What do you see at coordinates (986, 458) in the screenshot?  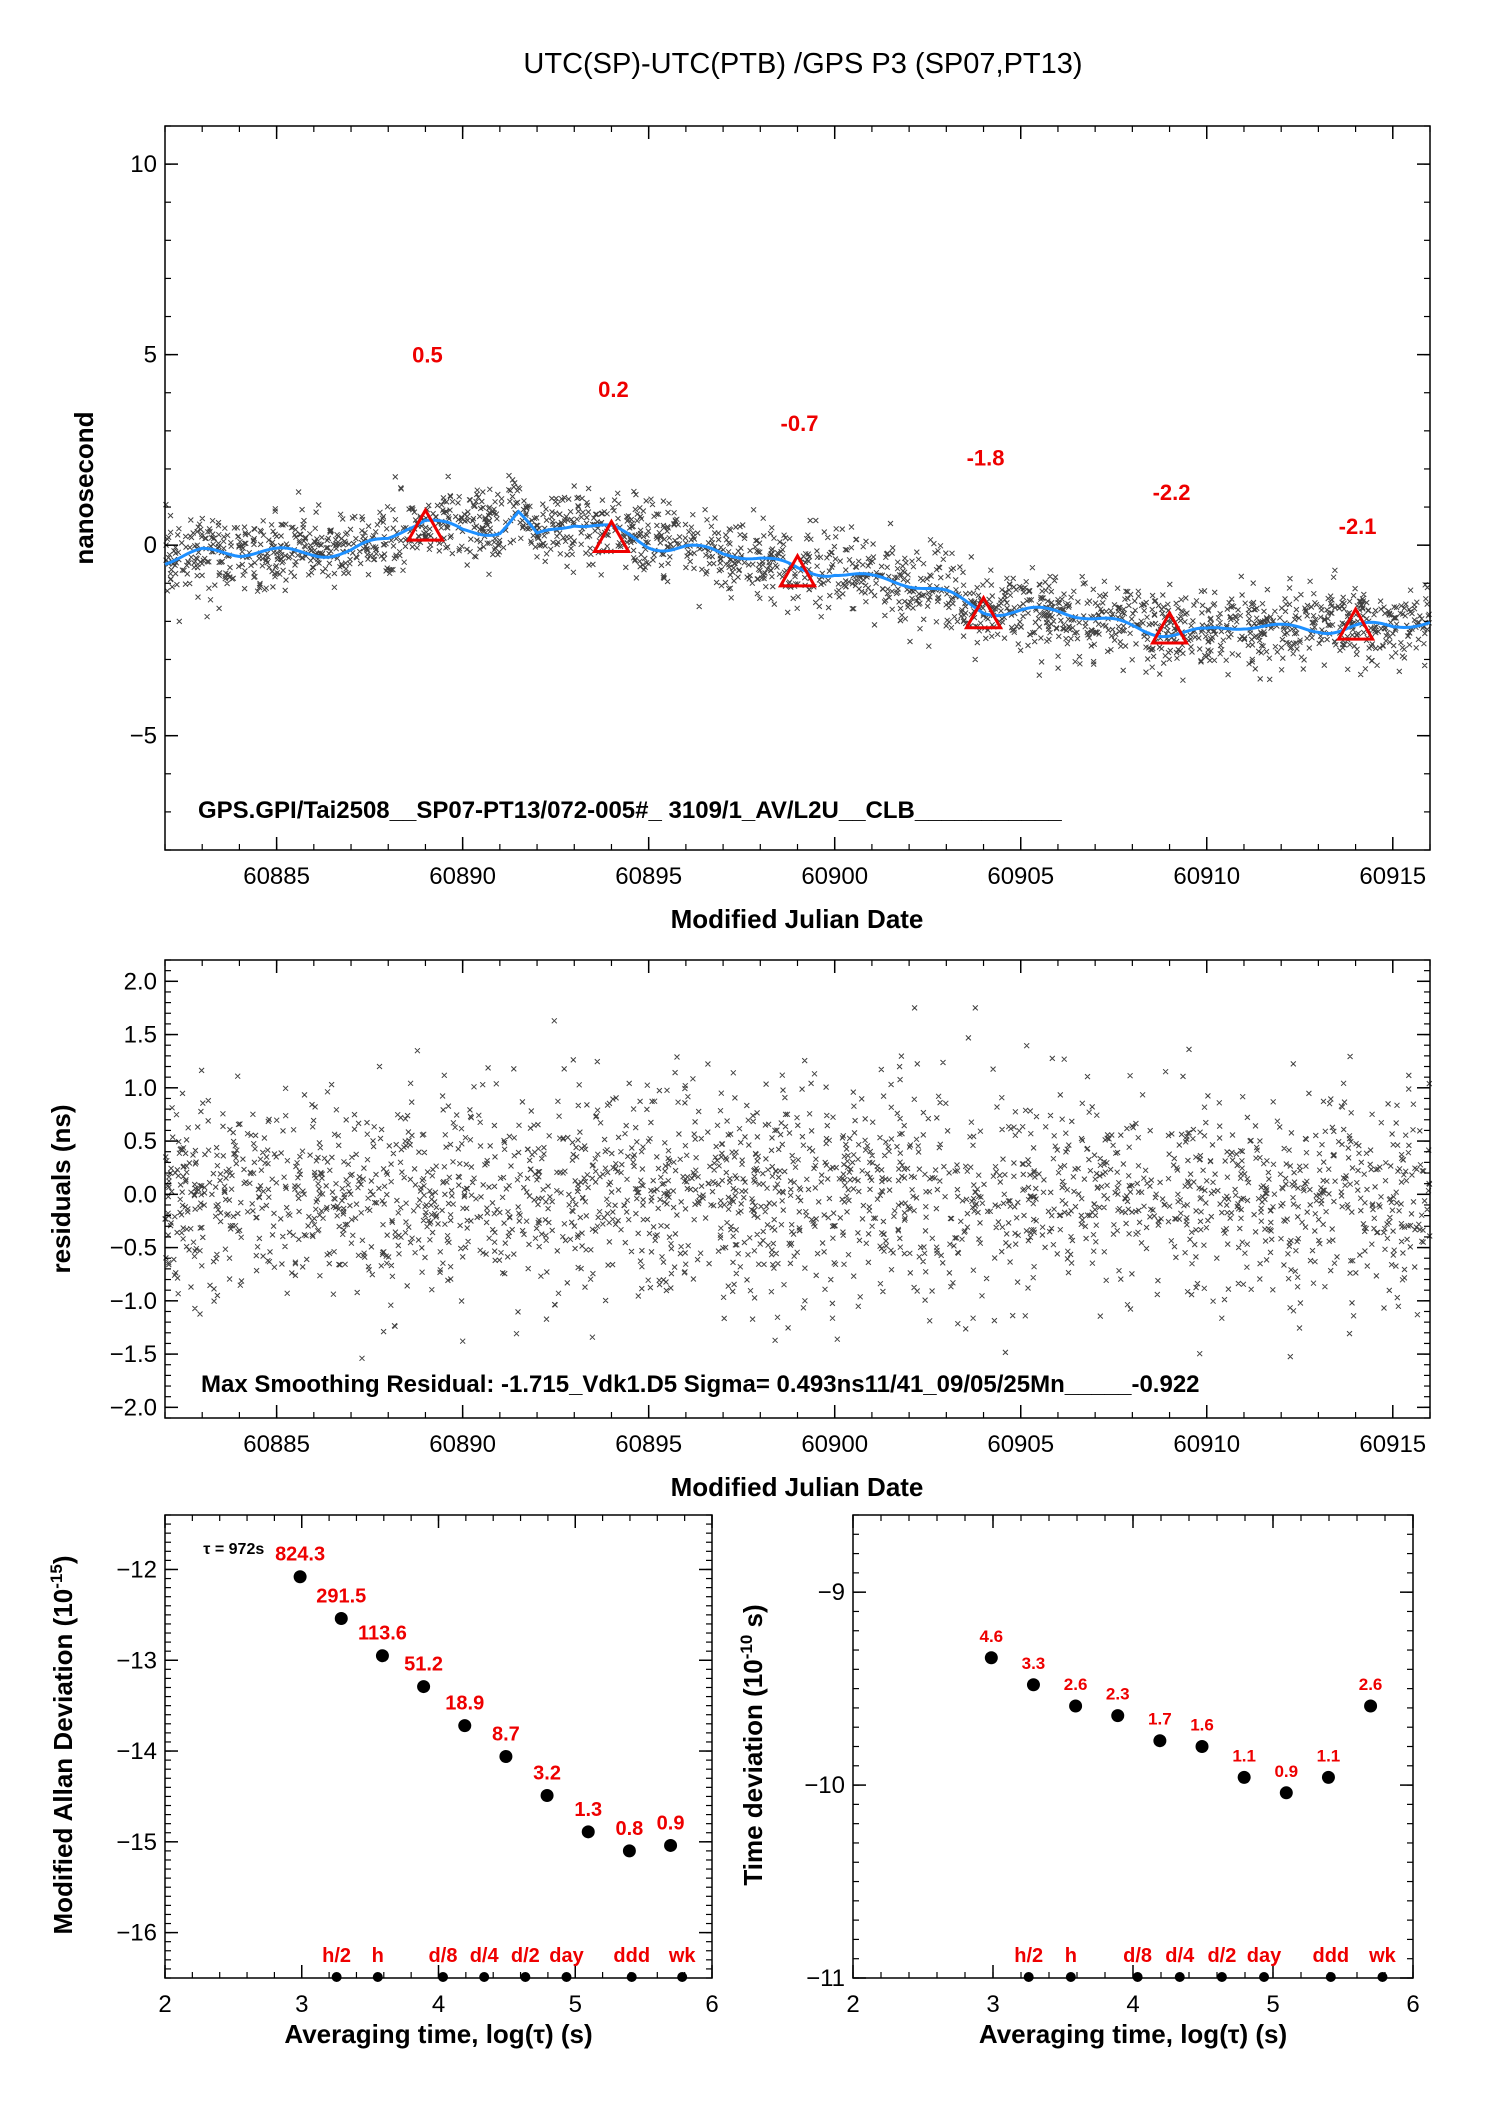 I see `top-panel-marker-label: -1.8` at bounding box center [986, 458].